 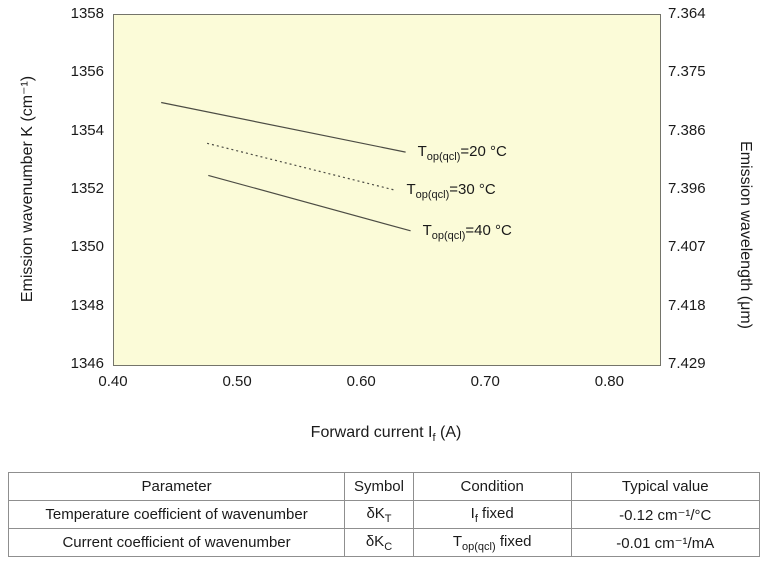 What do you see at coordinates (472, 189) in the screenshot?
I see `series-label-text: =30 °C` at bounding box center [472, 189].